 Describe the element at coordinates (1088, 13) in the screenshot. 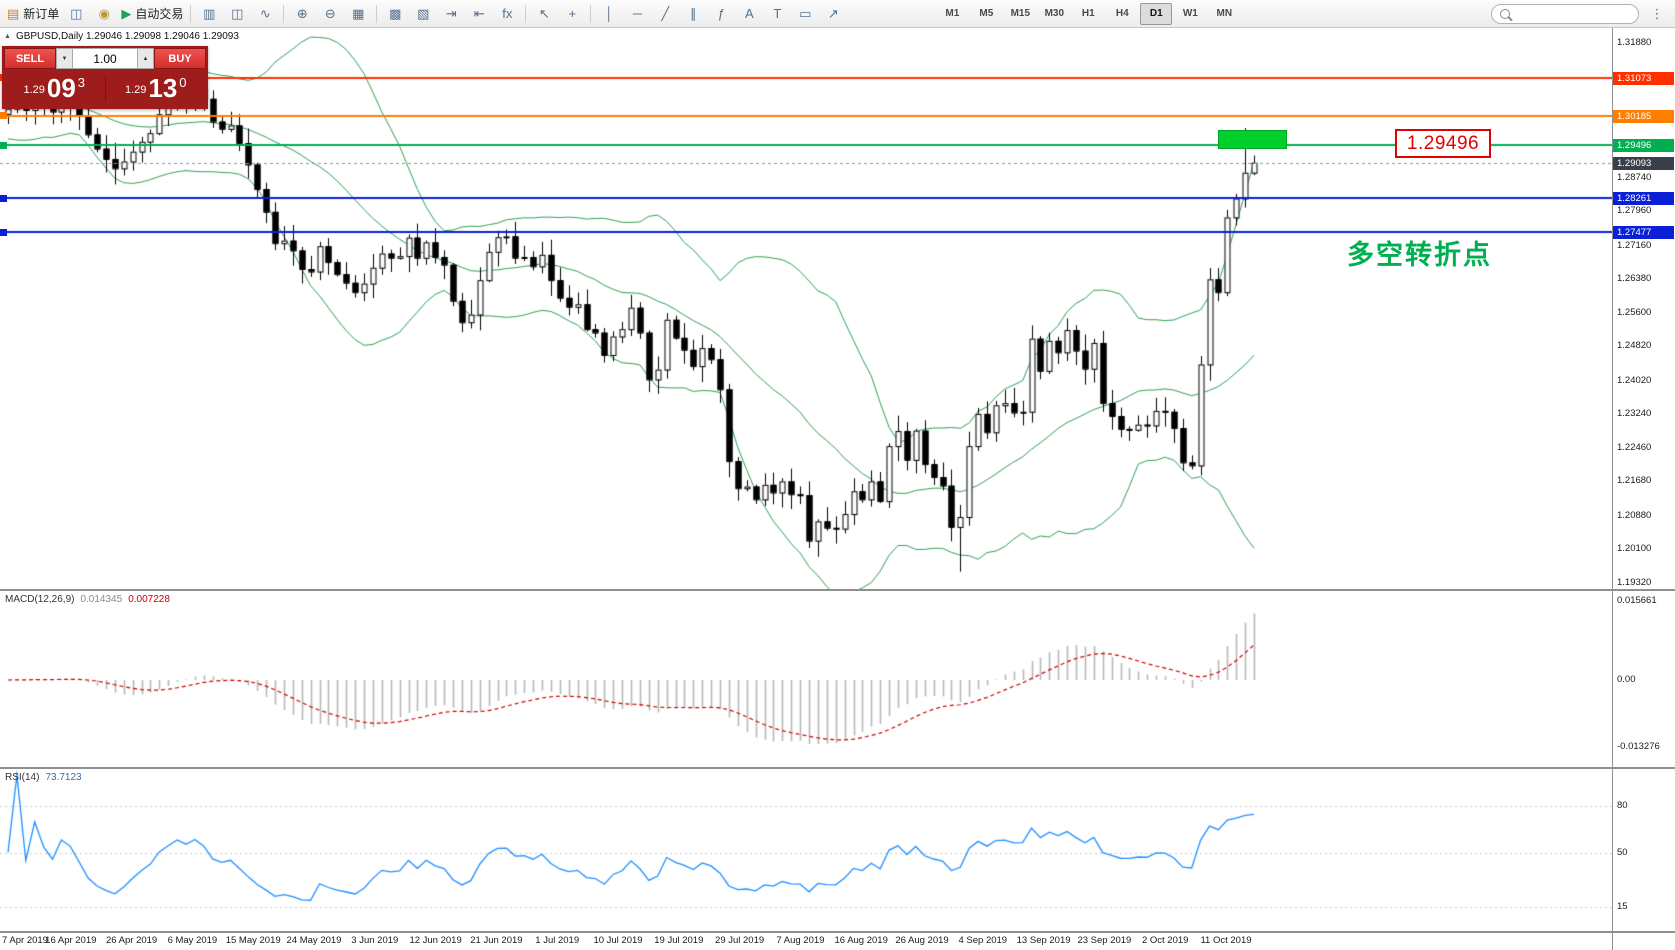

I see `timeframe-h1: H1` at that location.